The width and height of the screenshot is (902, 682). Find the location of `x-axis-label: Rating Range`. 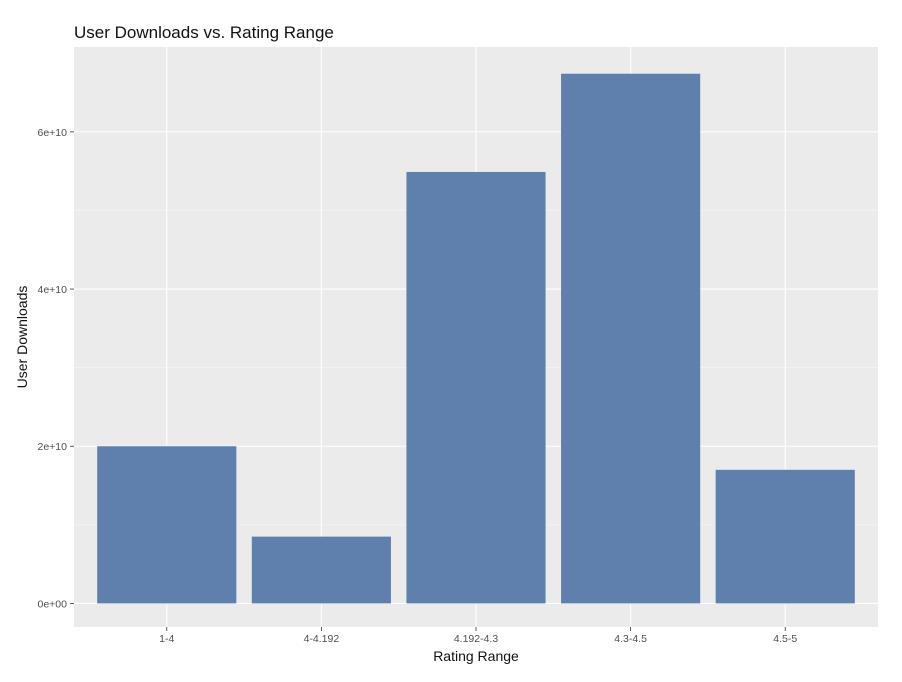

x-axis-label: Rating Range is located at coordinates (476, 656).